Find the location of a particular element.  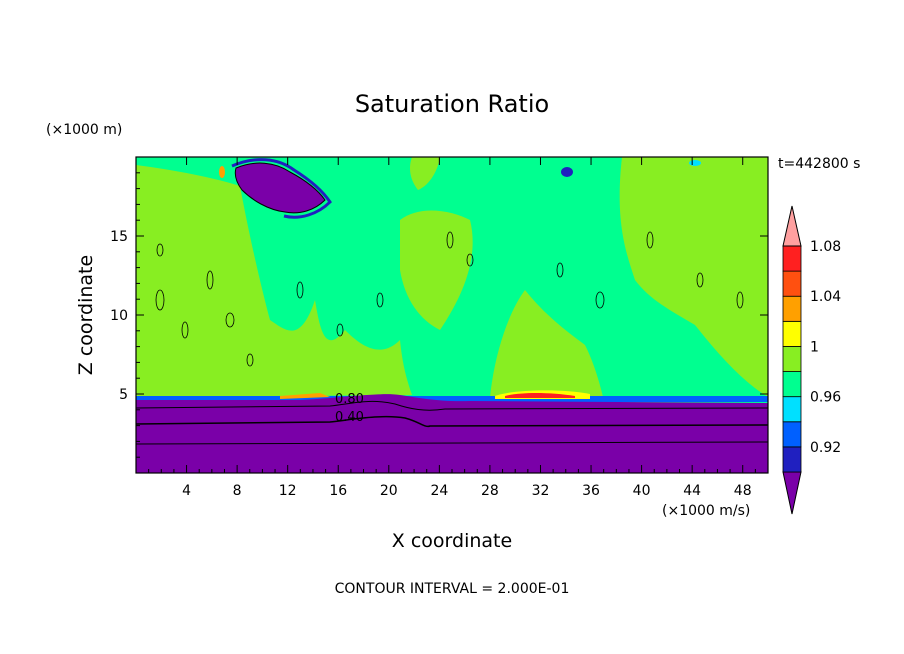

contour-line-low is located at coordinates (452, 443).